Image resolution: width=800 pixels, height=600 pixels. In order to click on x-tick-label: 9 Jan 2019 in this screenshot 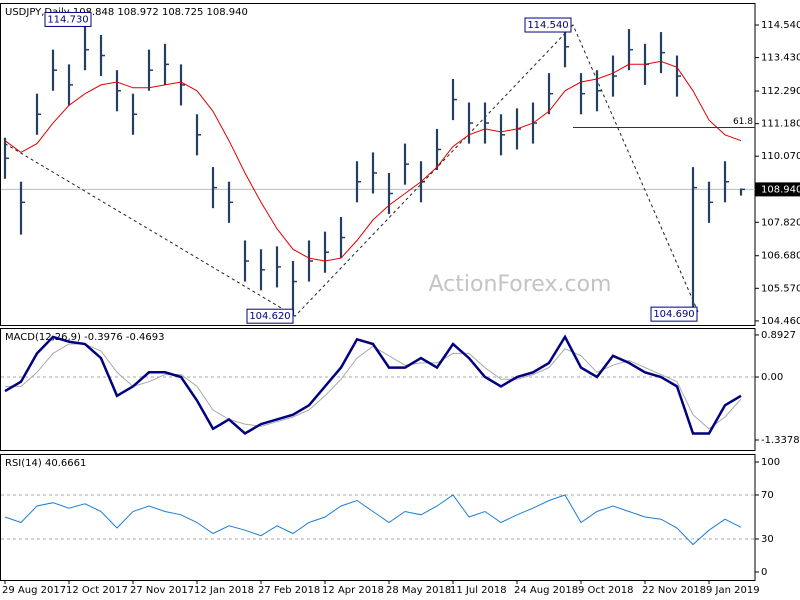, I will do `click(733, 590)`.